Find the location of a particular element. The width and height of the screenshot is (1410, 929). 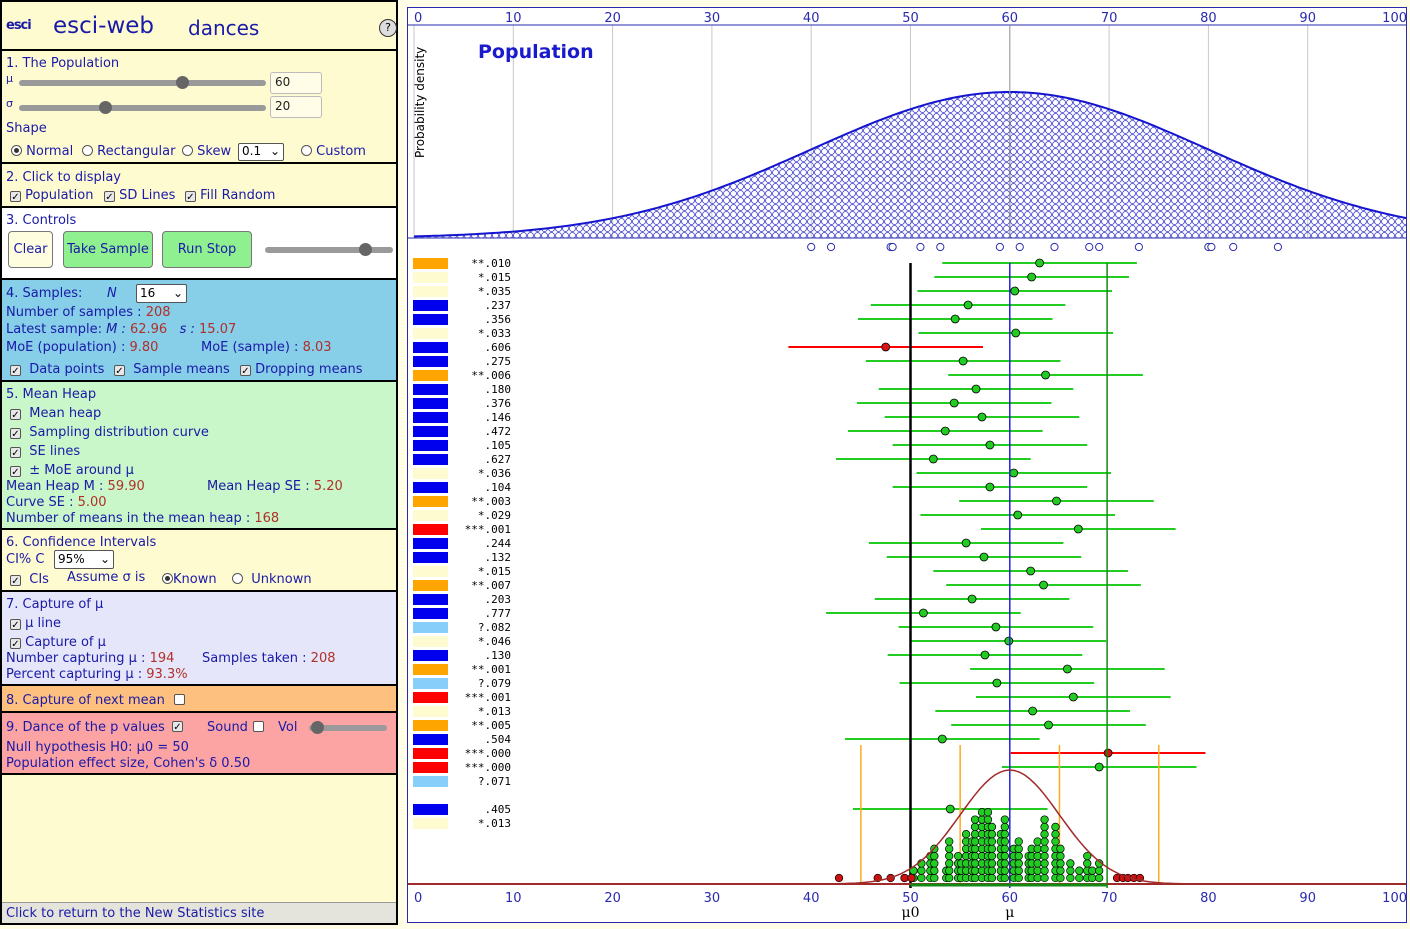

sampling-curve-checkbox: ✓ Sampling distribution curve is located at coordinates (109, 432).